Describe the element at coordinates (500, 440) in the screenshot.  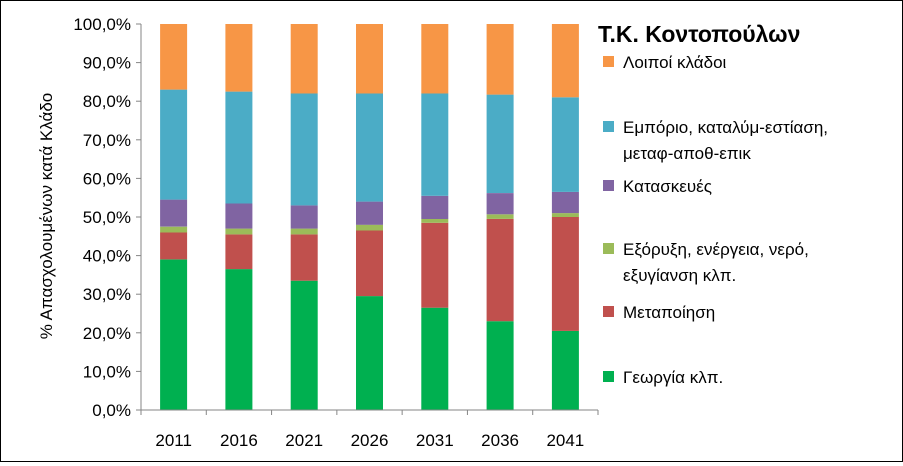
I see `x-tick-label: 2036` at that location.